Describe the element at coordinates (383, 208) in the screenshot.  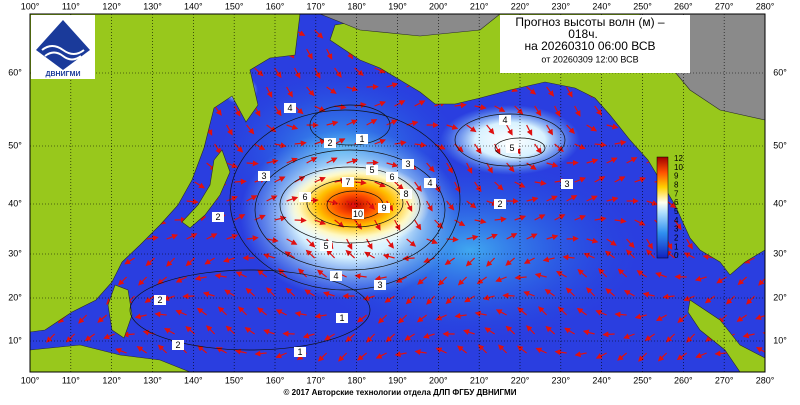
I see `contour-label: 9` at that location.